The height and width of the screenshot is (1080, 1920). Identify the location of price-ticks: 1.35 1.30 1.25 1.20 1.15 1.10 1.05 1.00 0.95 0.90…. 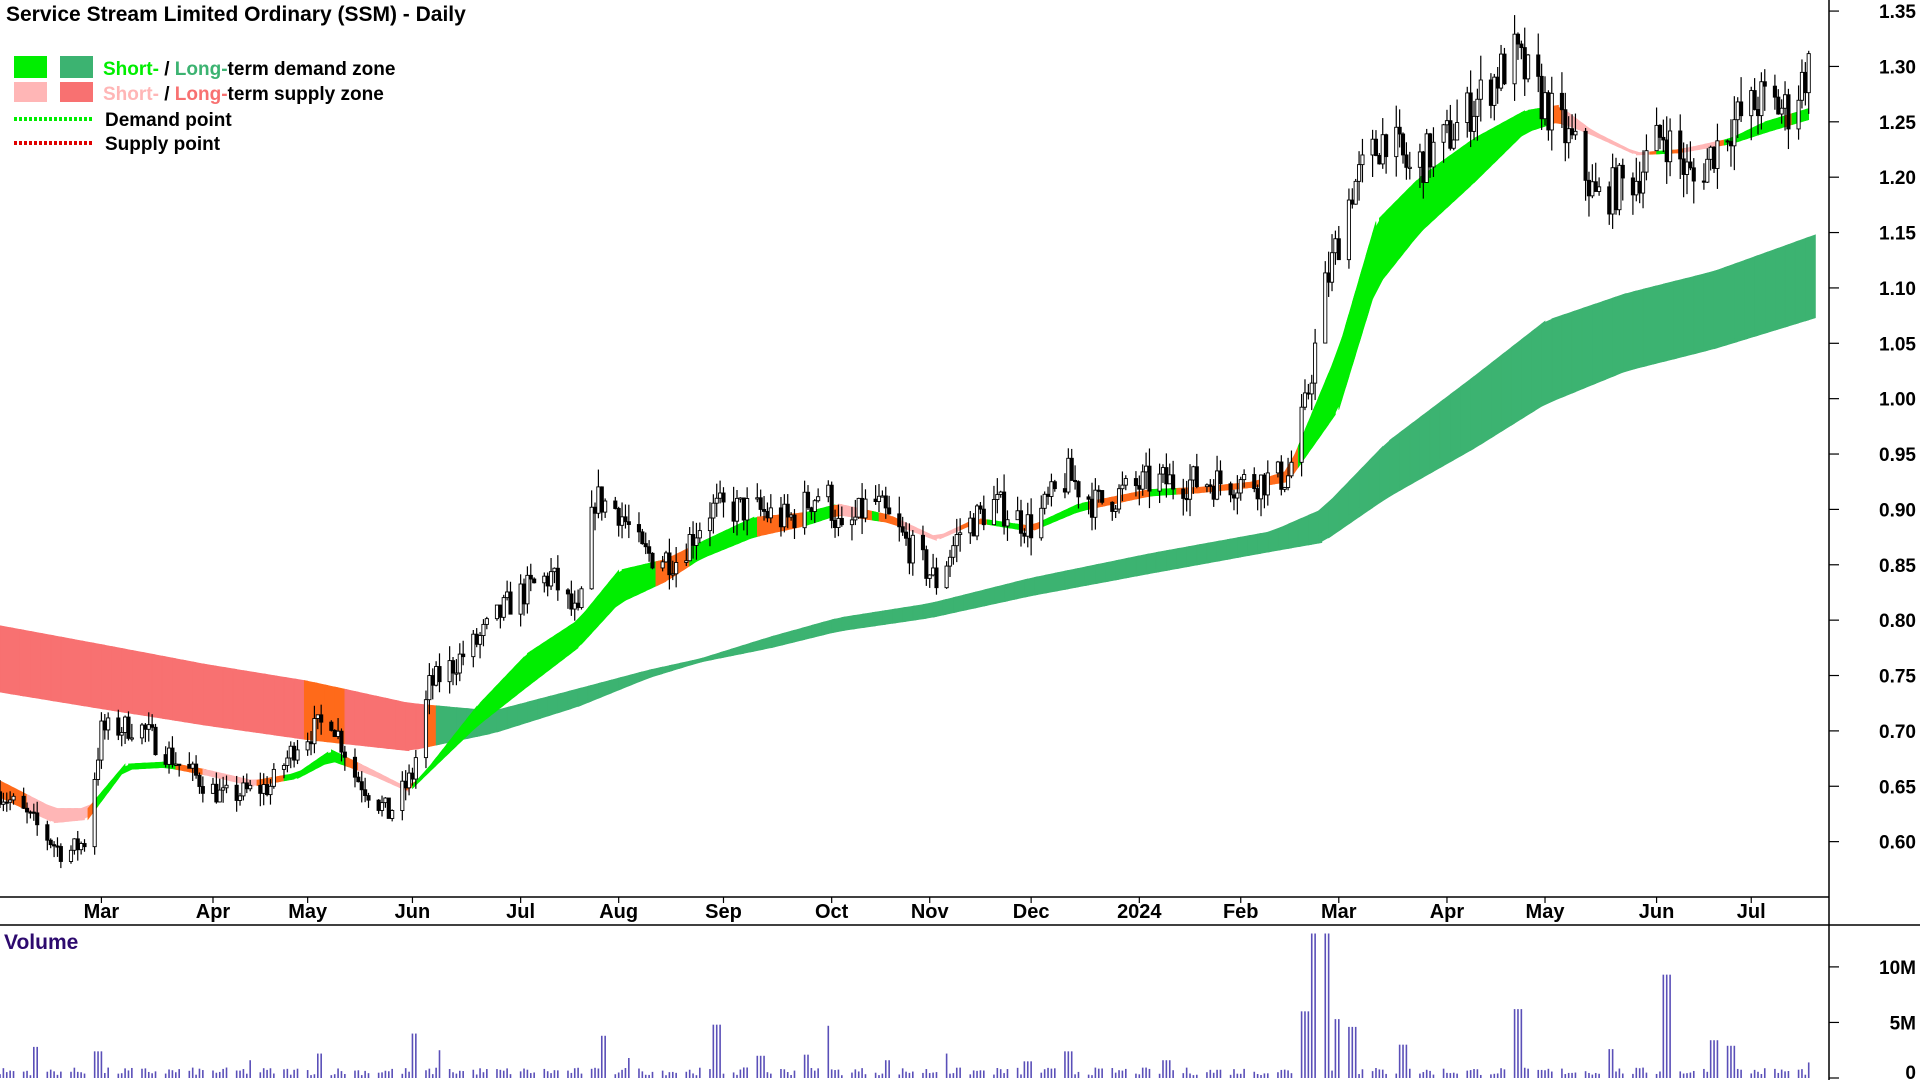
(1872, 428).